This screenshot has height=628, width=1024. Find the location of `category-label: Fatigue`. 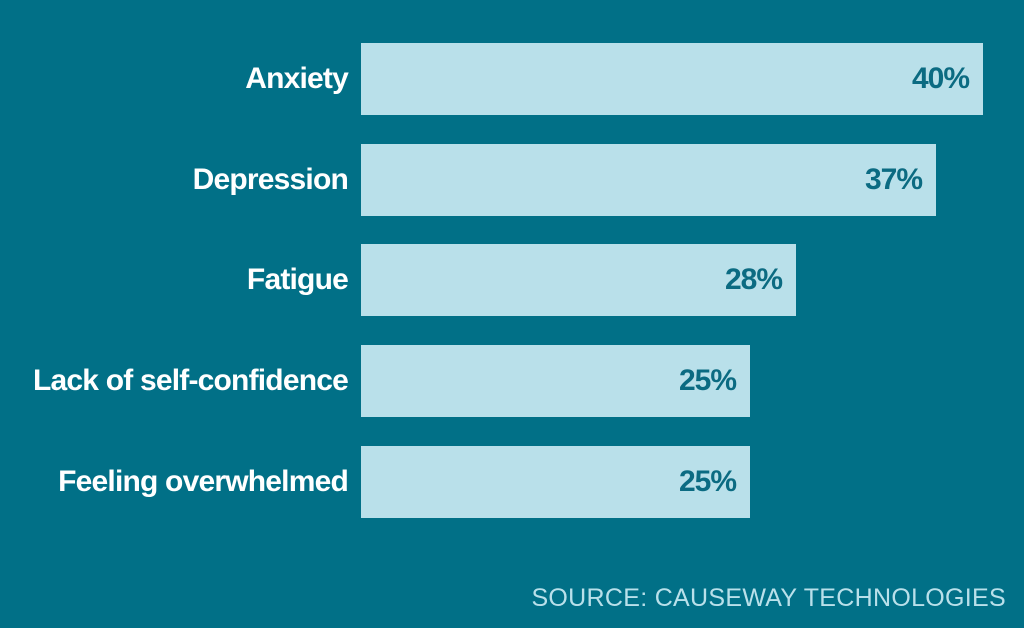

category-label: Fatigue is located at coordinates (297, 279).